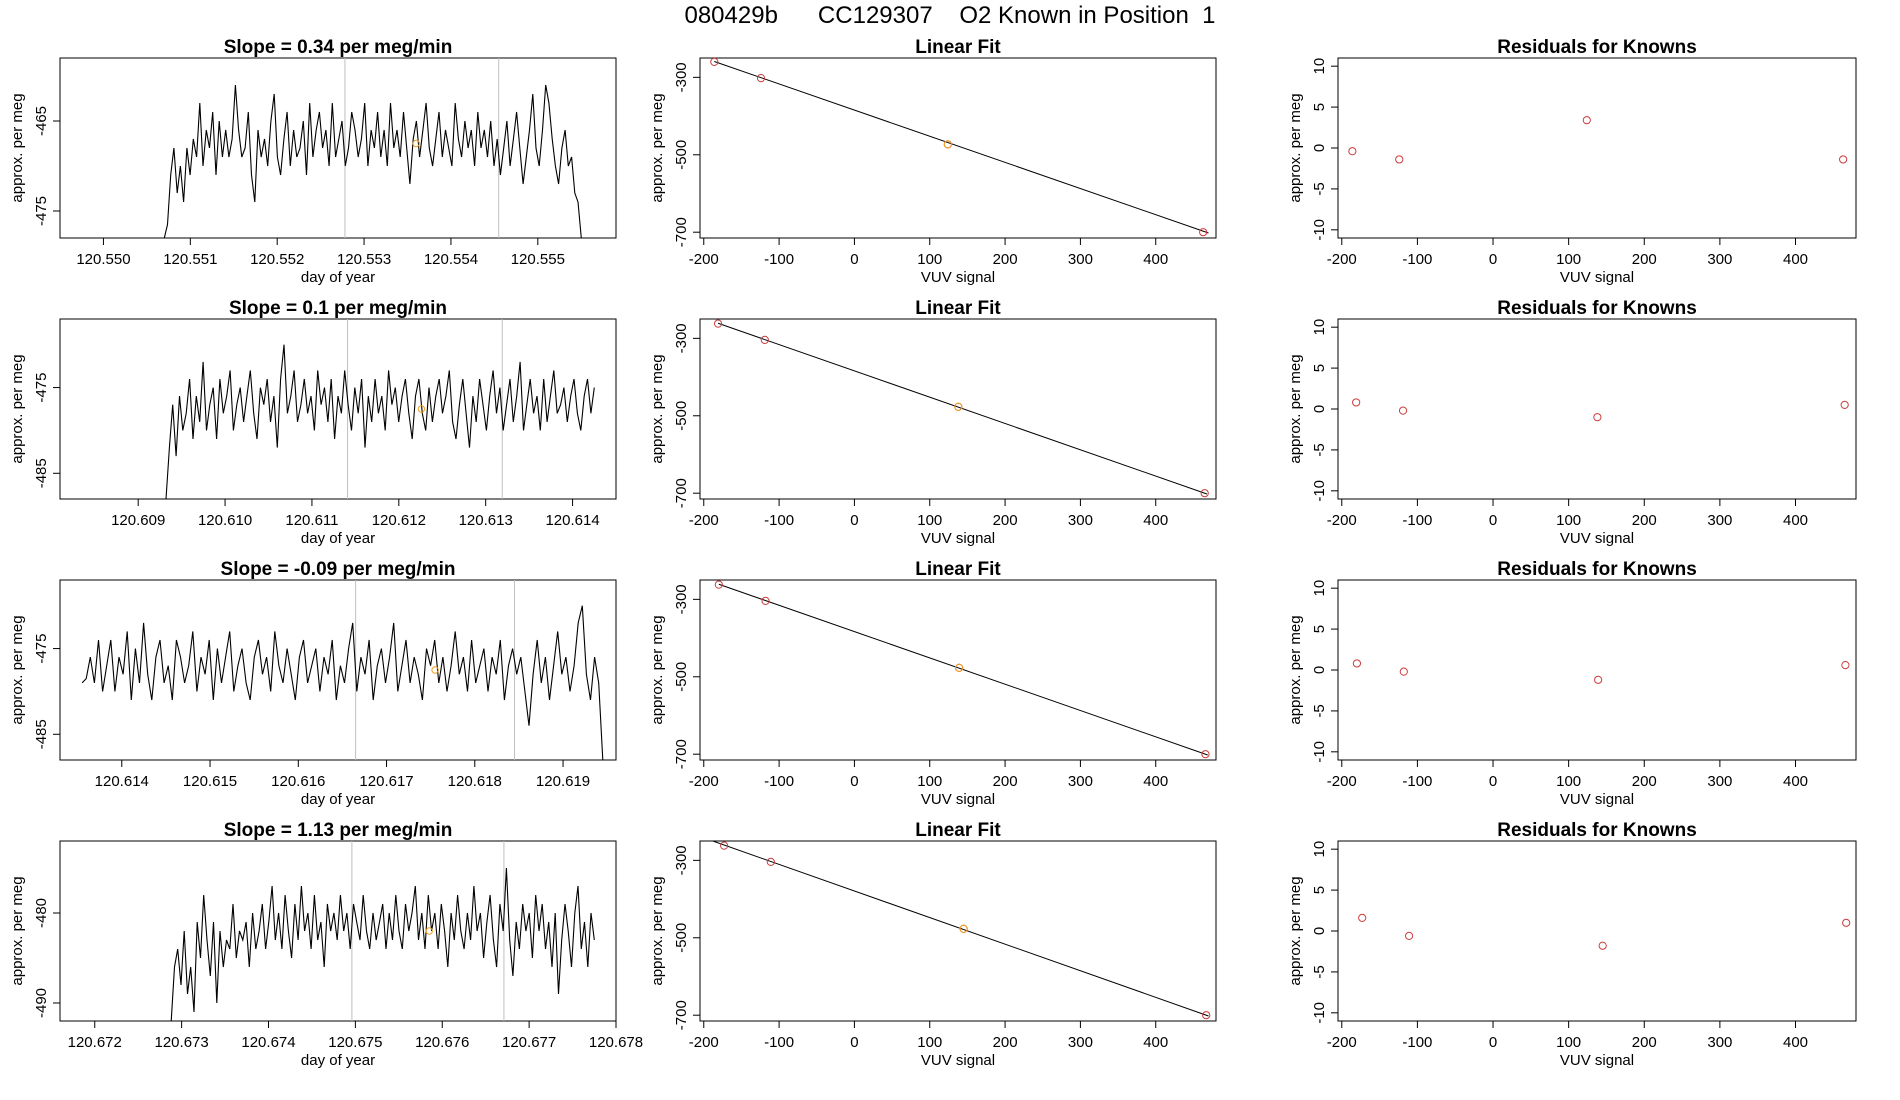  Describe the element at coordinates (311, 520) in the screenshot. I see `x-tick-label: 120.611` at that location.